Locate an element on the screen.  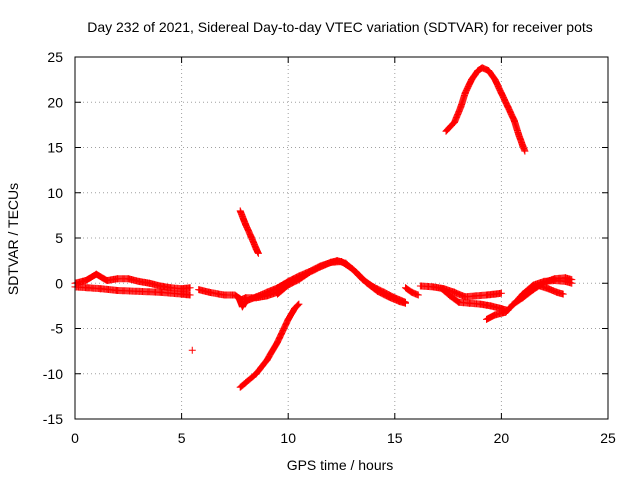
x-tick-label: 0 is located at coordinates (75, 438).